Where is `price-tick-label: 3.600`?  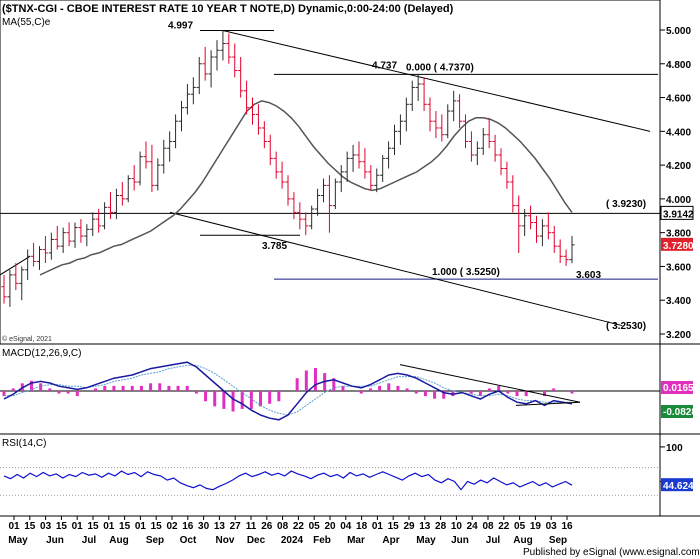 price-tick-label: 3.600 is located at coordinates (678, 267).